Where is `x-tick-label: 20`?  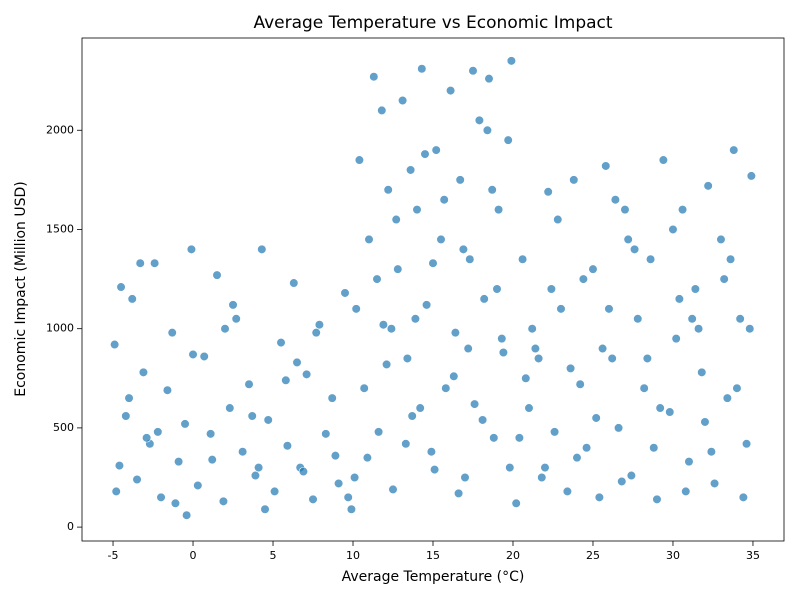
x-tick-label: 20 is located at coordinates (513, 555).